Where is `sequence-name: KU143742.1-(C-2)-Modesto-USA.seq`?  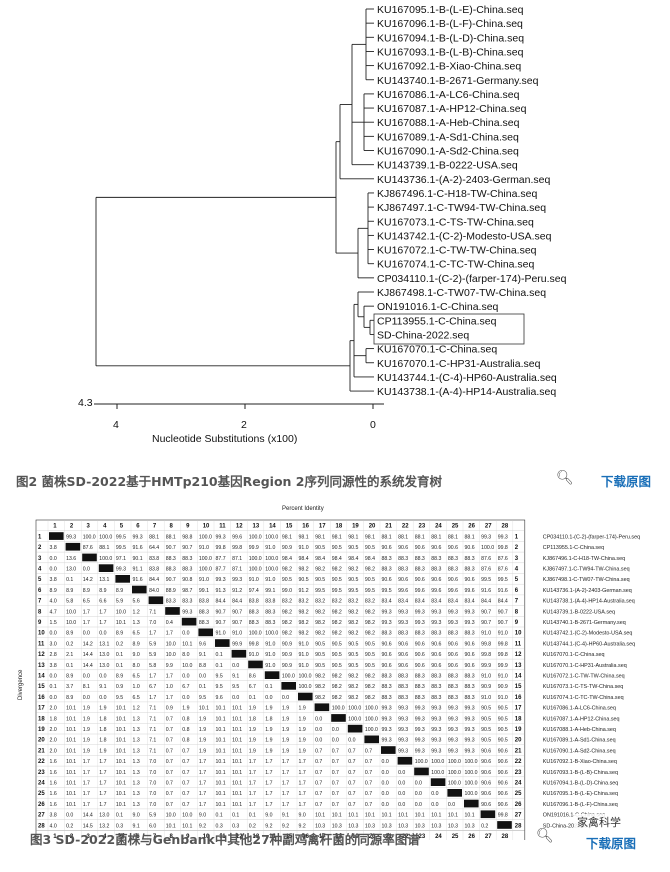
sequence-name: KU143742.1-(C-2)-Modesto-USA.seq is located at coordinates (588, 634).